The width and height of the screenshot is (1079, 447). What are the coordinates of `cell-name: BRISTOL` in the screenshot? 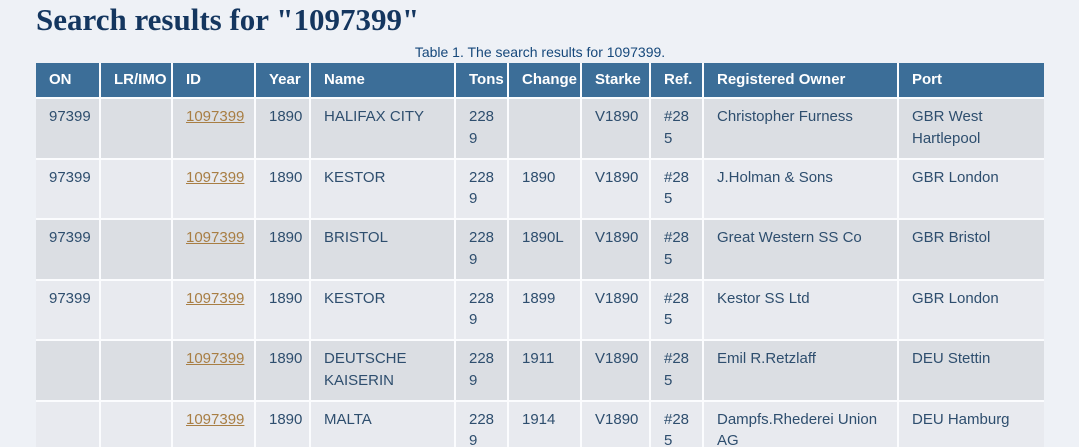 It's located at (383, 250).